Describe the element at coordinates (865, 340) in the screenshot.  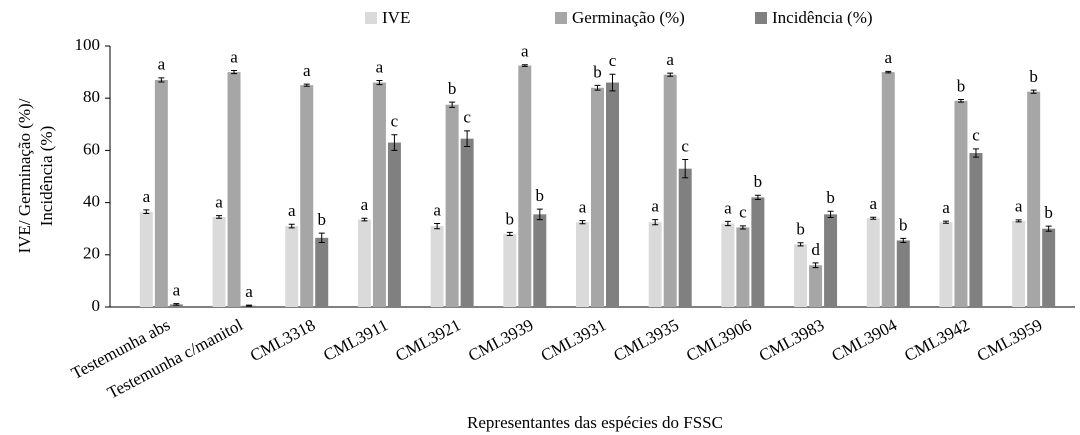
I see `x-tick-label: CML3904` at that location.